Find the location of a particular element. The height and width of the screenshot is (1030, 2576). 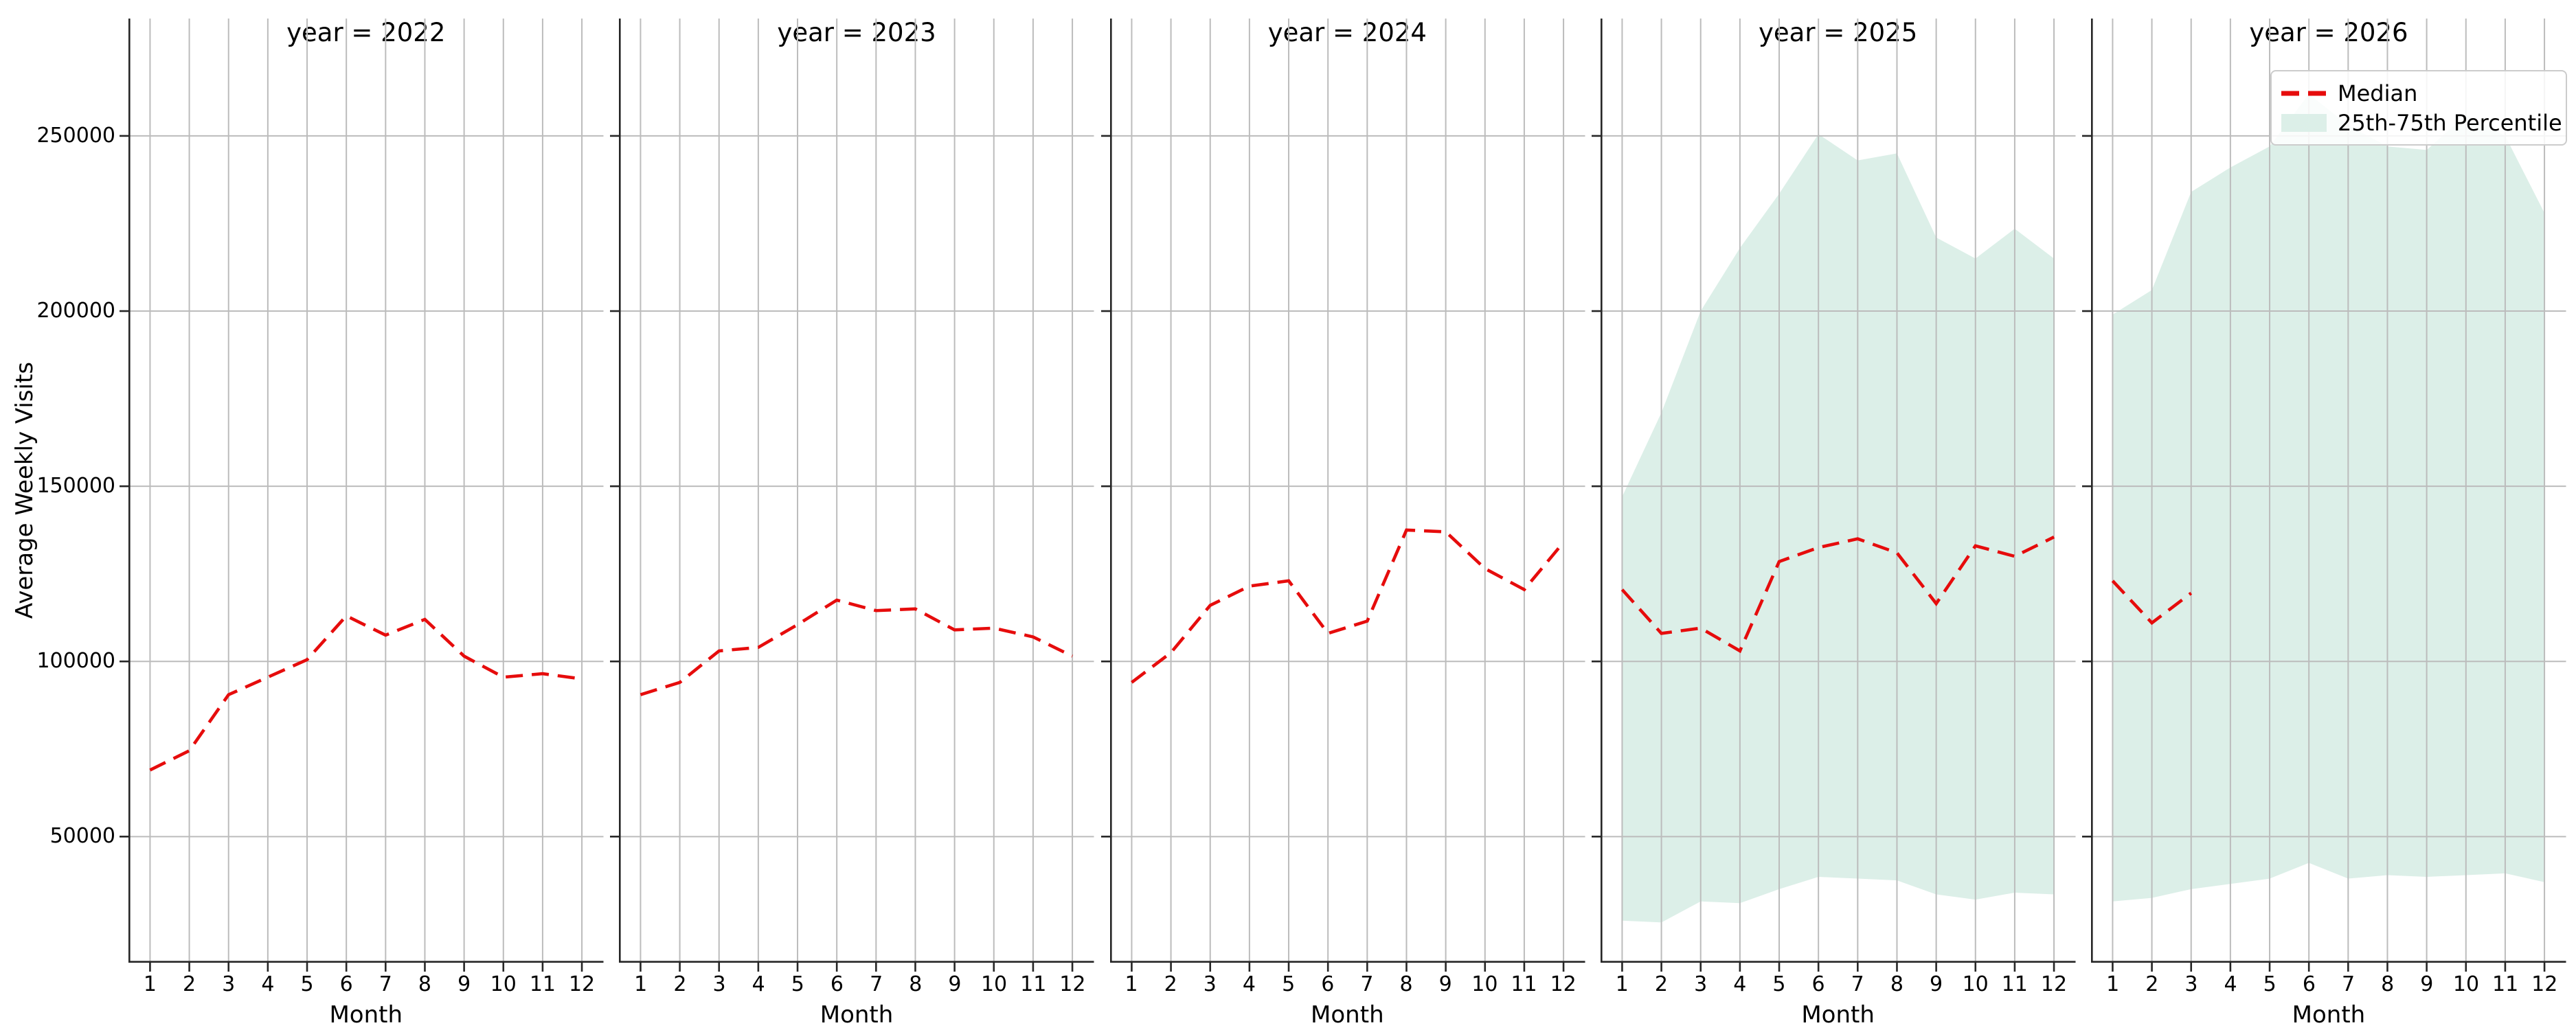

facet-title: year = 2025 is located at coordinates (1838, 32).